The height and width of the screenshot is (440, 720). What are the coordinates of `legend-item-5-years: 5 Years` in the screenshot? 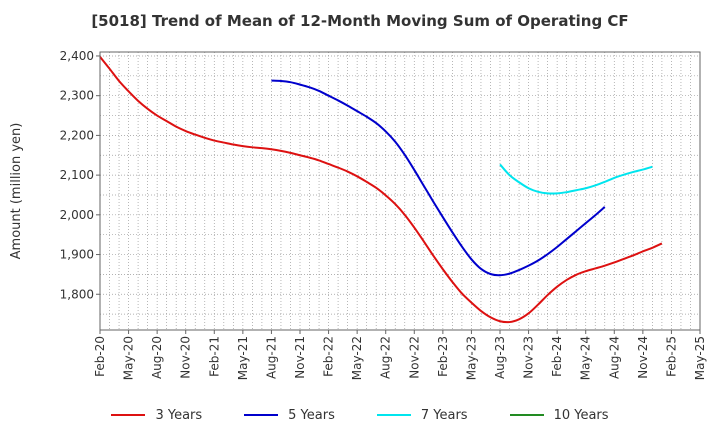 It's located at (289, 415).